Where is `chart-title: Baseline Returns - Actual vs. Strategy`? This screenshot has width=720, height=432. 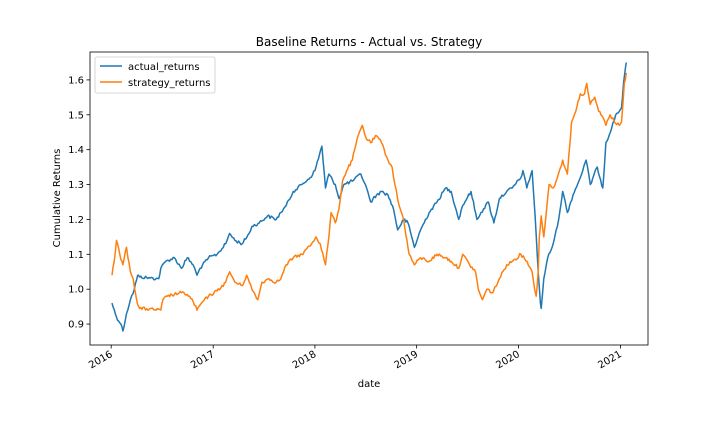
chart-title: Baseline Returns - Actual vs. Strategy is located at coordinates (369, 42).